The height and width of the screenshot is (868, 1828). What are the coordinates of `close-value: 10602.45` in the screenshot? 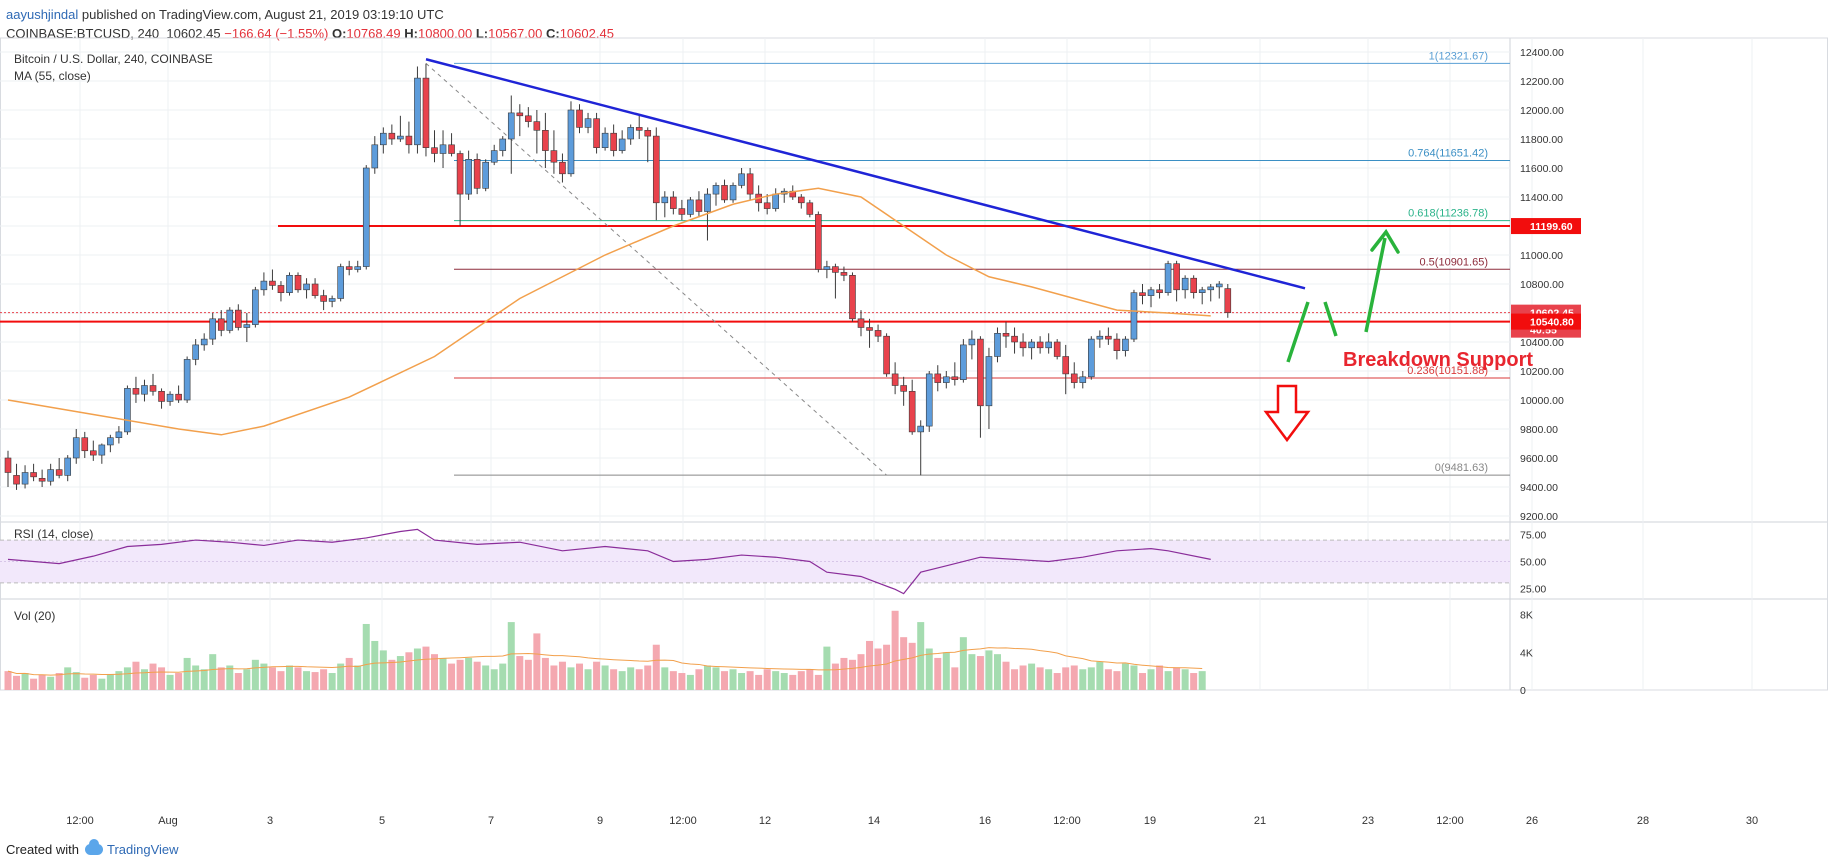 It's located at (586, 33).